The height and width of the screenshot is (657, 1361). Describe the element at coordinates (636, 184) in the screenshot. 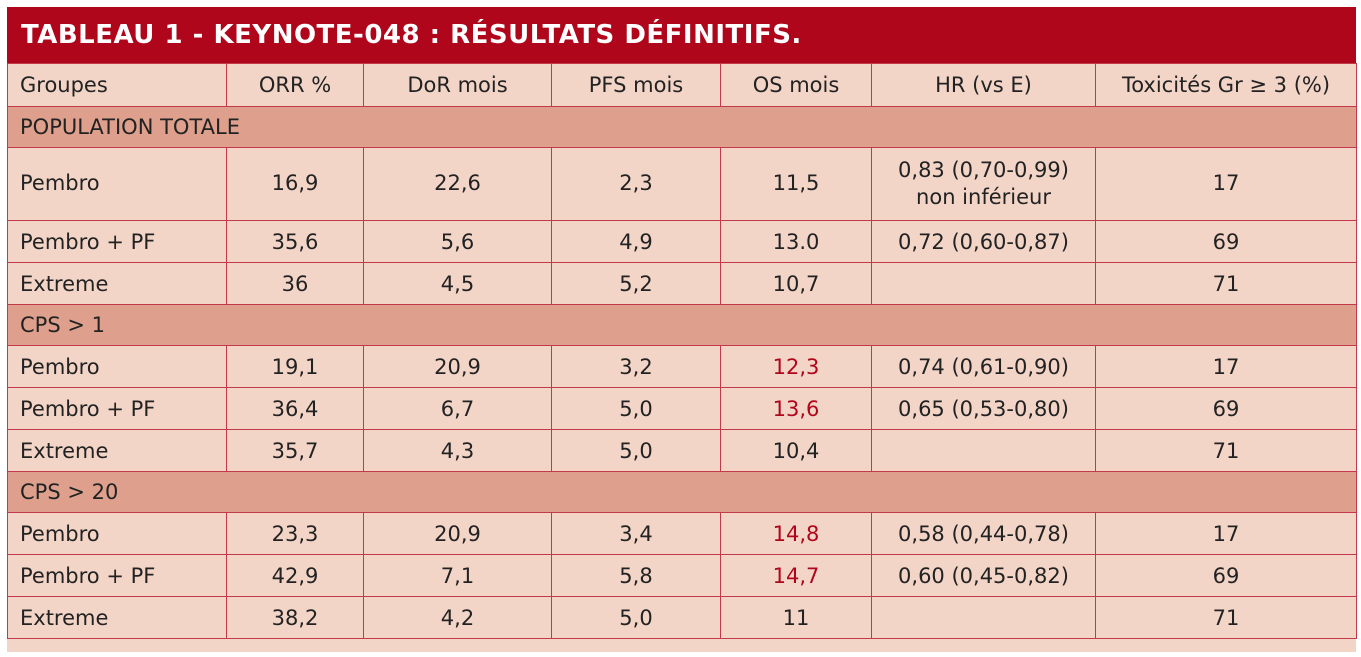

I see `cell-pfs: 2,3` at that location.